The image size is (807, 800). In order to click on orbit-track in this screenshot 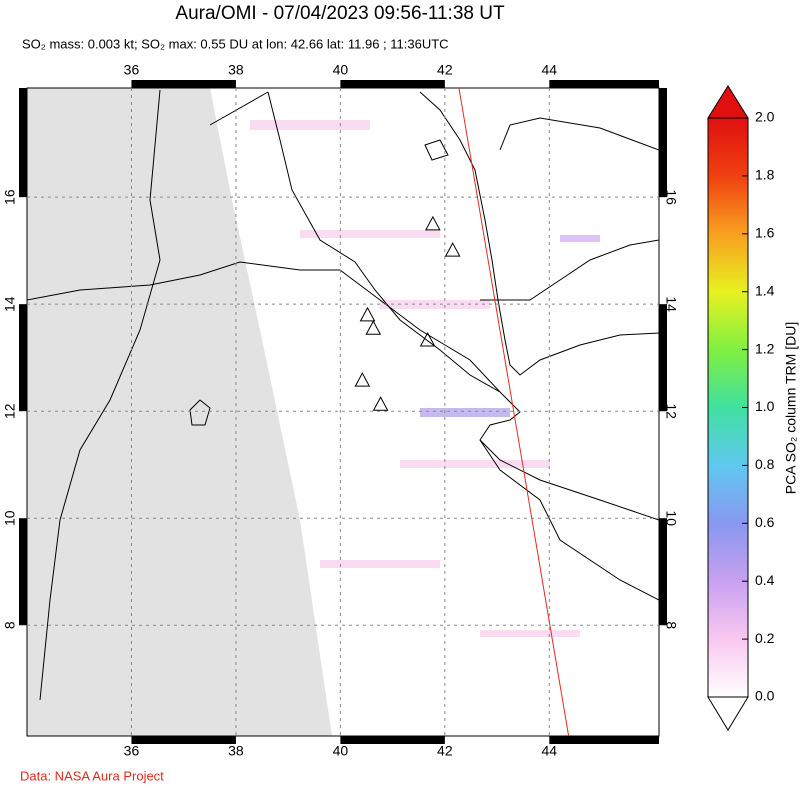, I will do `click(514, 412)`.